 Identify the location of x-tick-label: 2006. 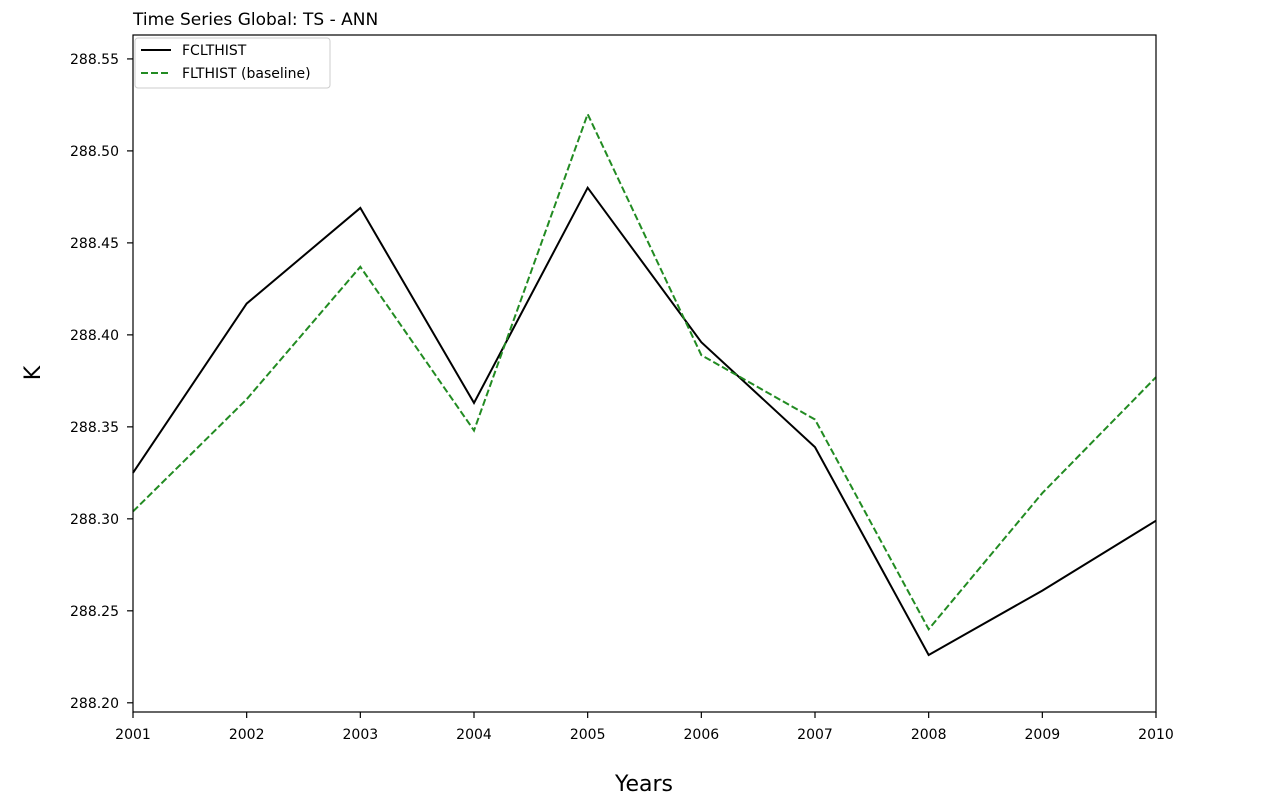
(702, 735).